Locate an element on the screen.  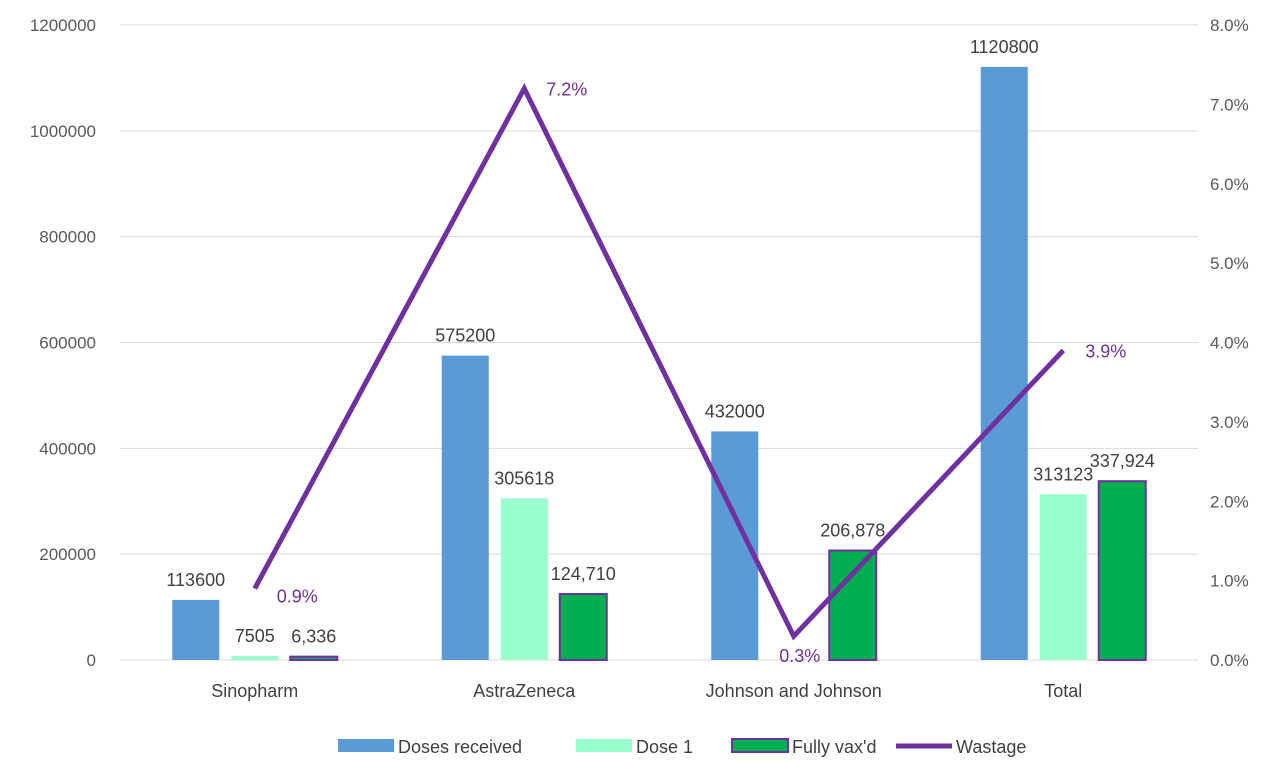
legend-label: Wastage is located at coordinates (991, 747).